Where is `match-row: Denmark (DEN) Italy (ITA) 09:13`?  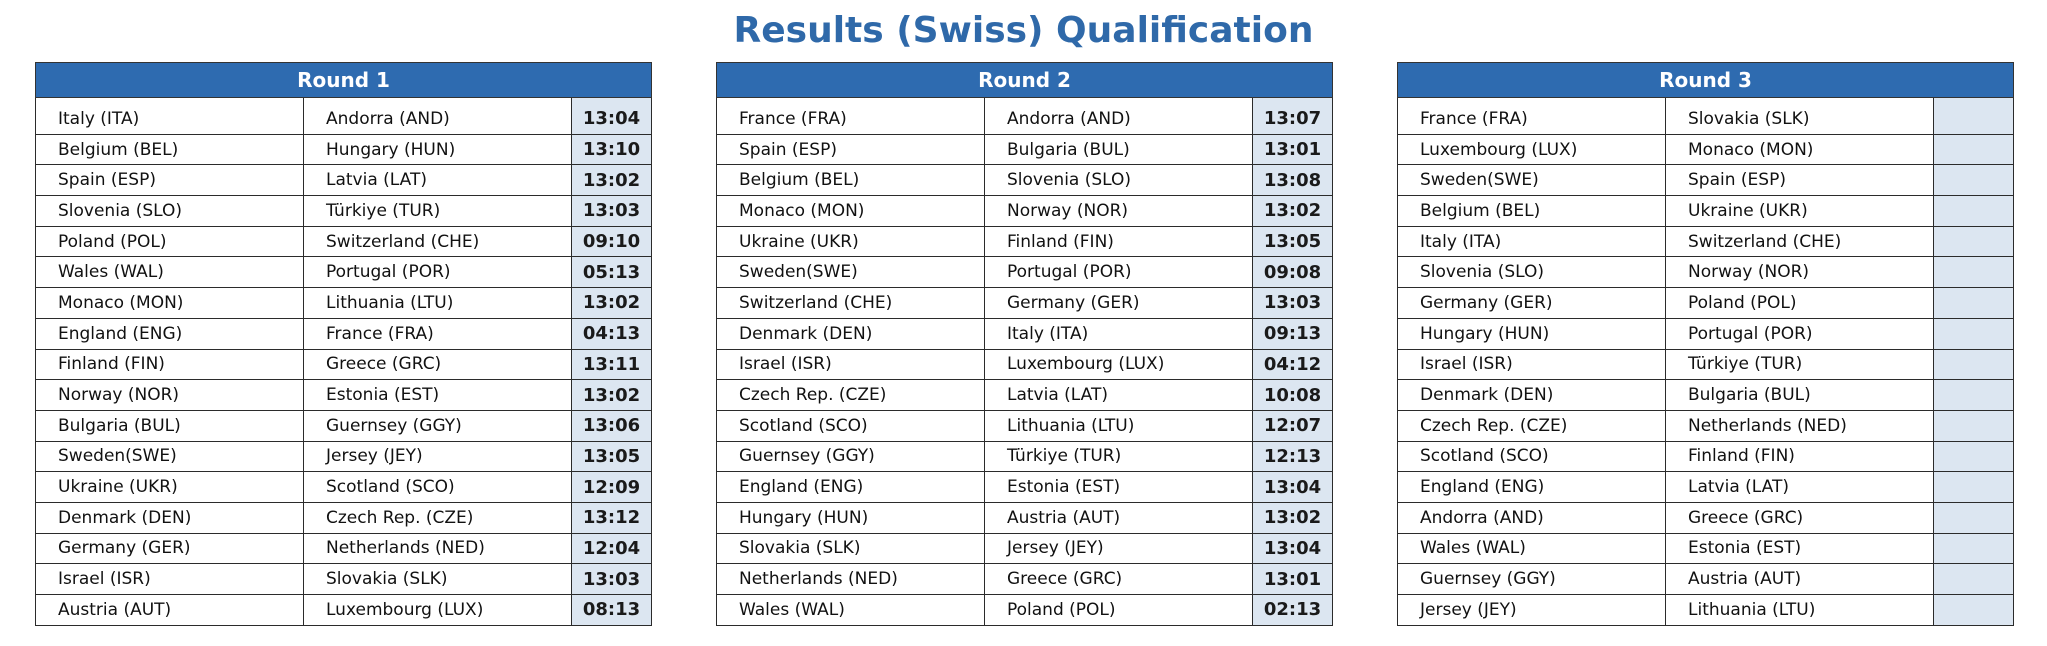
match-row: Denmark (DEN) Italy (ITA) 09:13 is located at coordinates (1025, 333).